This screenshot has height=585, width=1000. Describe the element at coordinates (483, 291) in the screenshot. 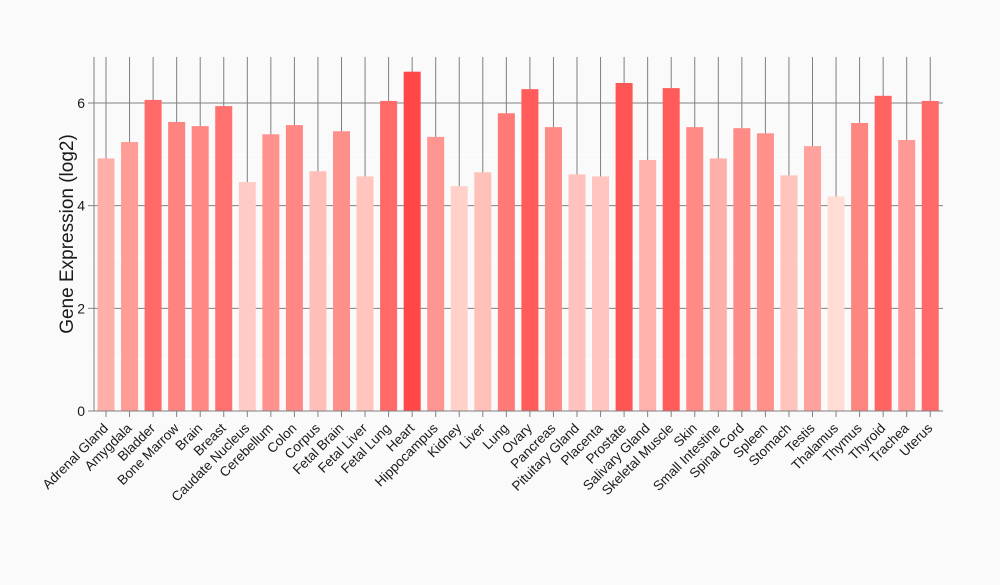

I see `bar-liver` at that location.